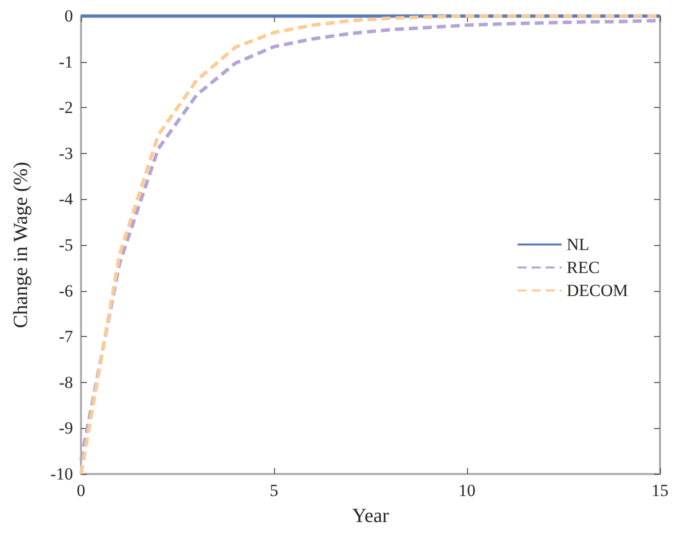 Image resolution: width=673 pixels, height=535 pixels. Describe the element at coordinates (81, 490) in the screenshot. I see `x-tick-label: 0` at that location.